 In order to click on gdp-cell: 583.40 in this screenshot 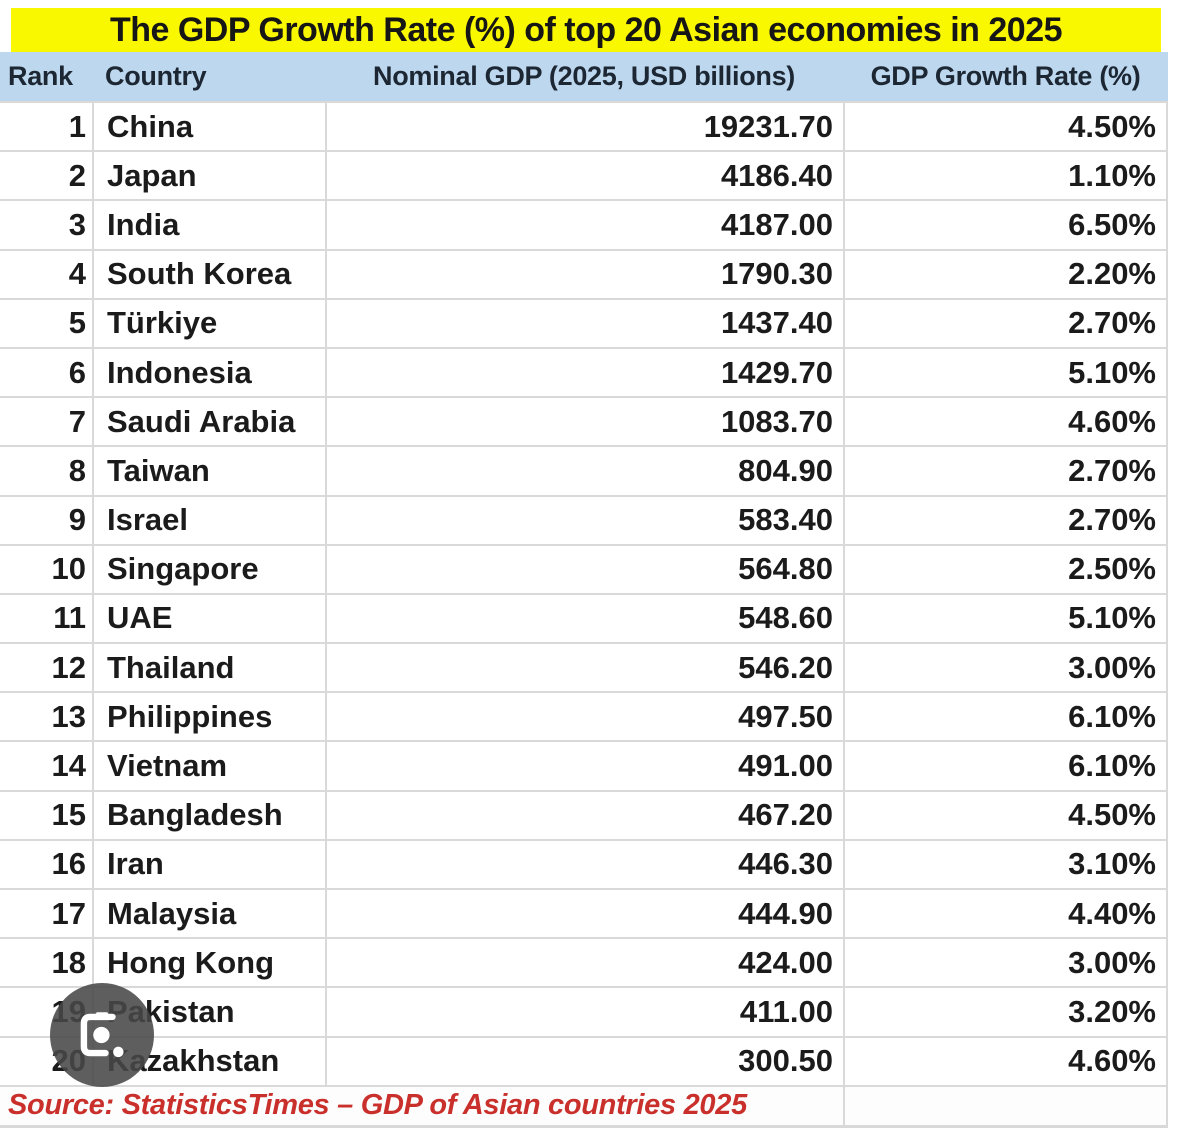, I will do `click(584, 520)`.